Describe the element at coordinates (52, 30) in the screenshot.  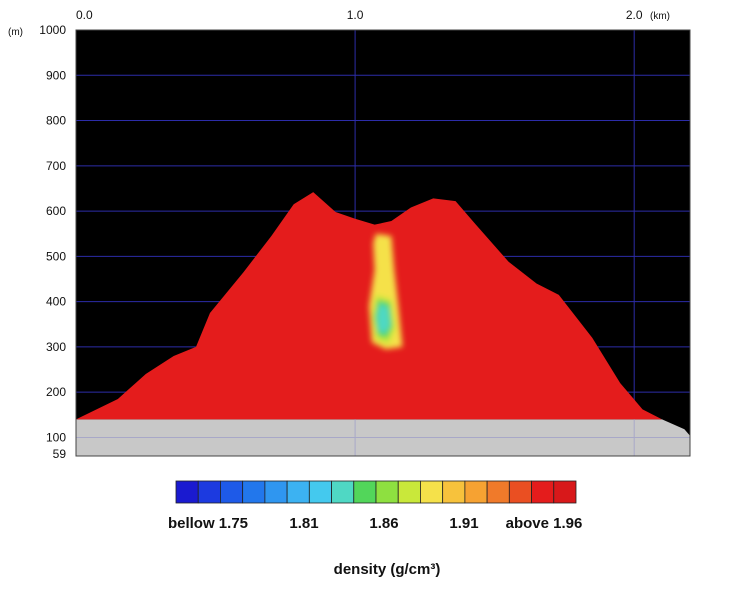
I see `y-tick-label: 1000` at that location.